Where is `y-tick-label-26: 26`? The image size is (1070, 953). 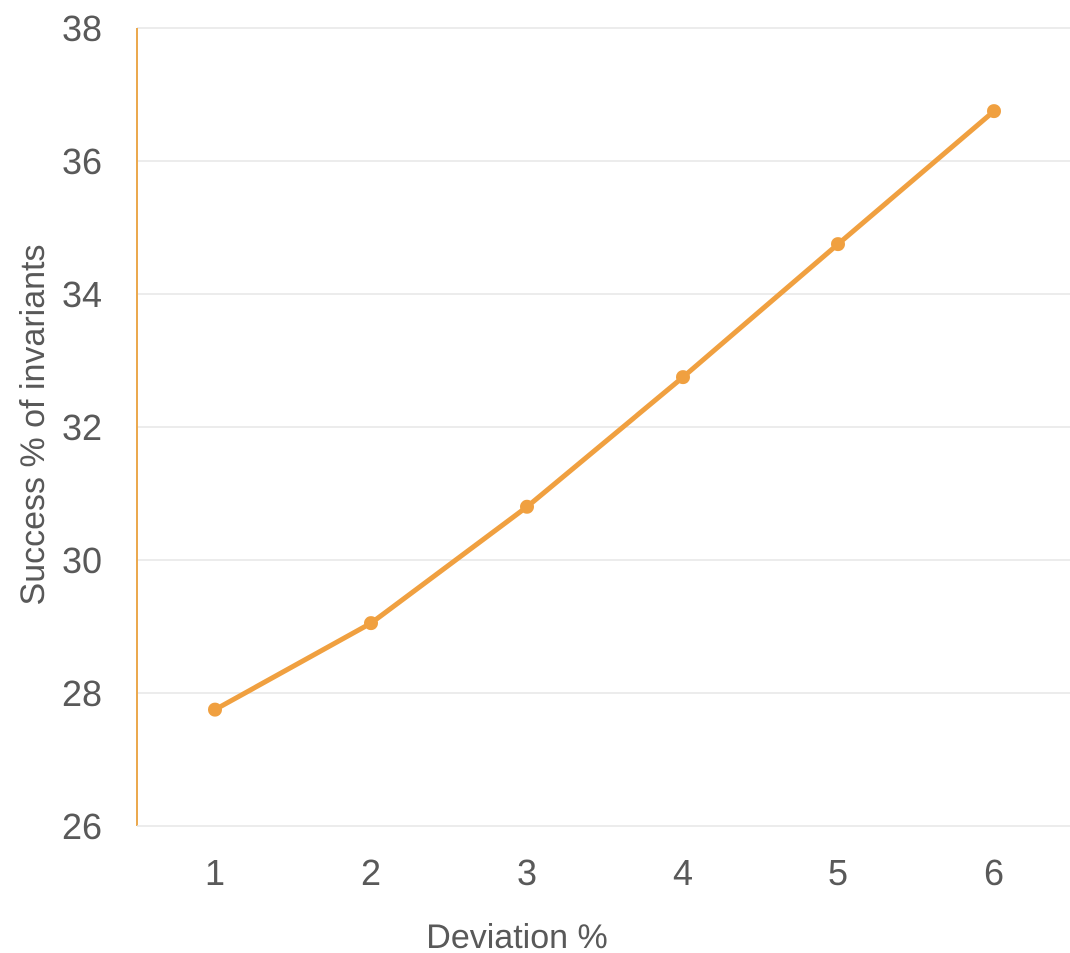 y-tick-label-26: 26 is located at coordinates (82, 826).